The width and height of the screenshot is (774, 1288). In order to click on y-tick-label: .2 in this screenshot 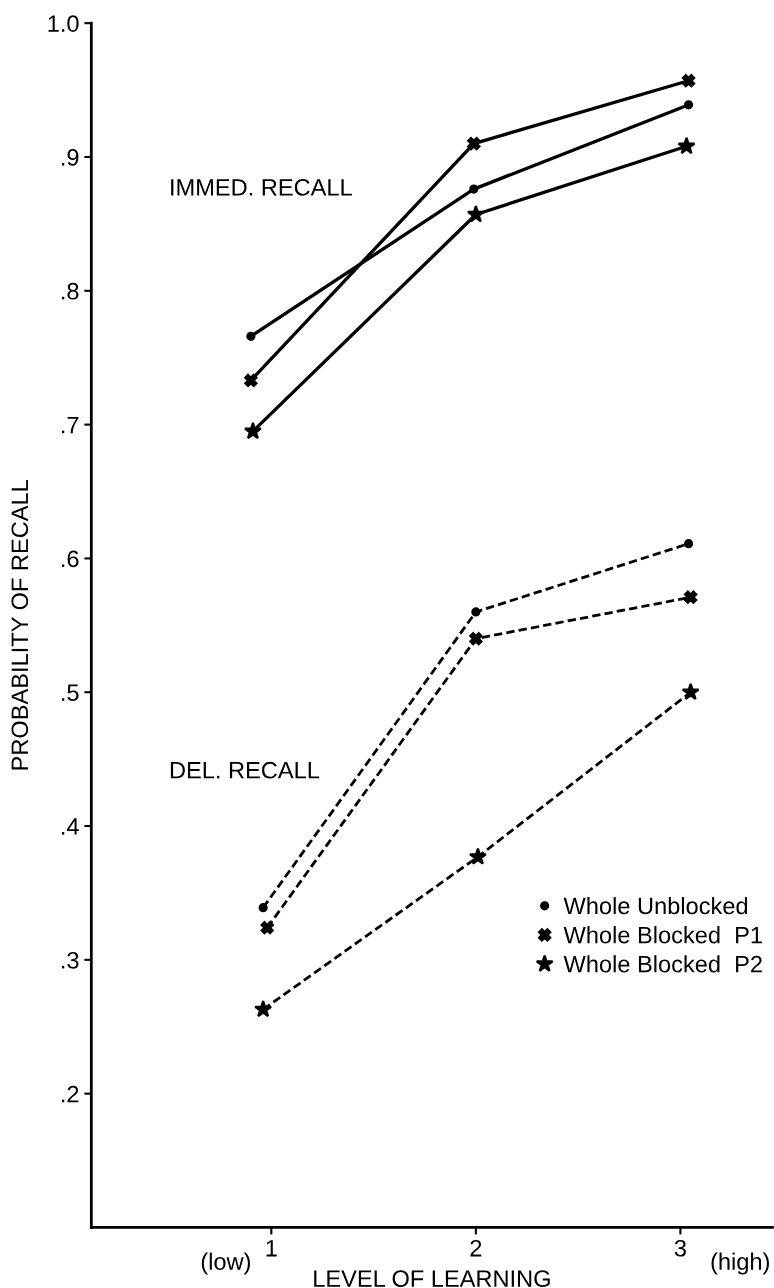, I will do `click(70, 1094)`.